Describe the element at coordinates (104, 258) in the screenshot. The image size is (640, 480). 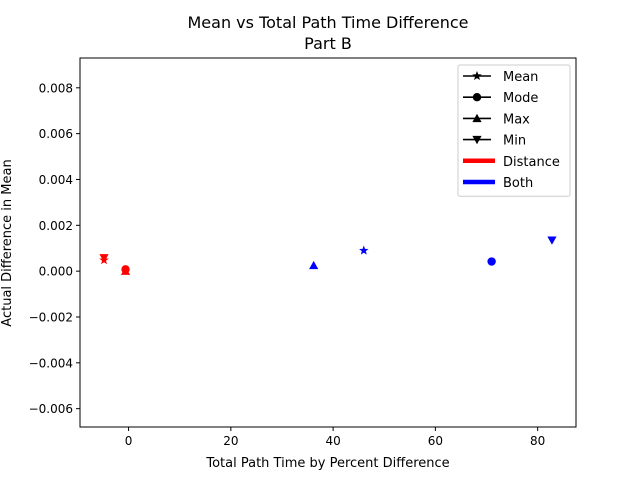
I see `data-point-distance-min` at that location.